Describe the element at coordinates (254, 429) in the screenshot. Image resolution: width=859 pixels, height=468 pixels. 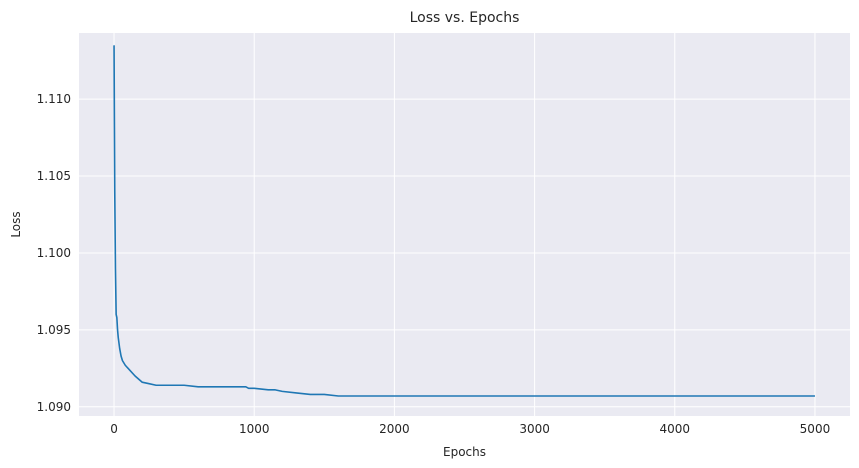
I see `x-tick-label: 1000` at that location.